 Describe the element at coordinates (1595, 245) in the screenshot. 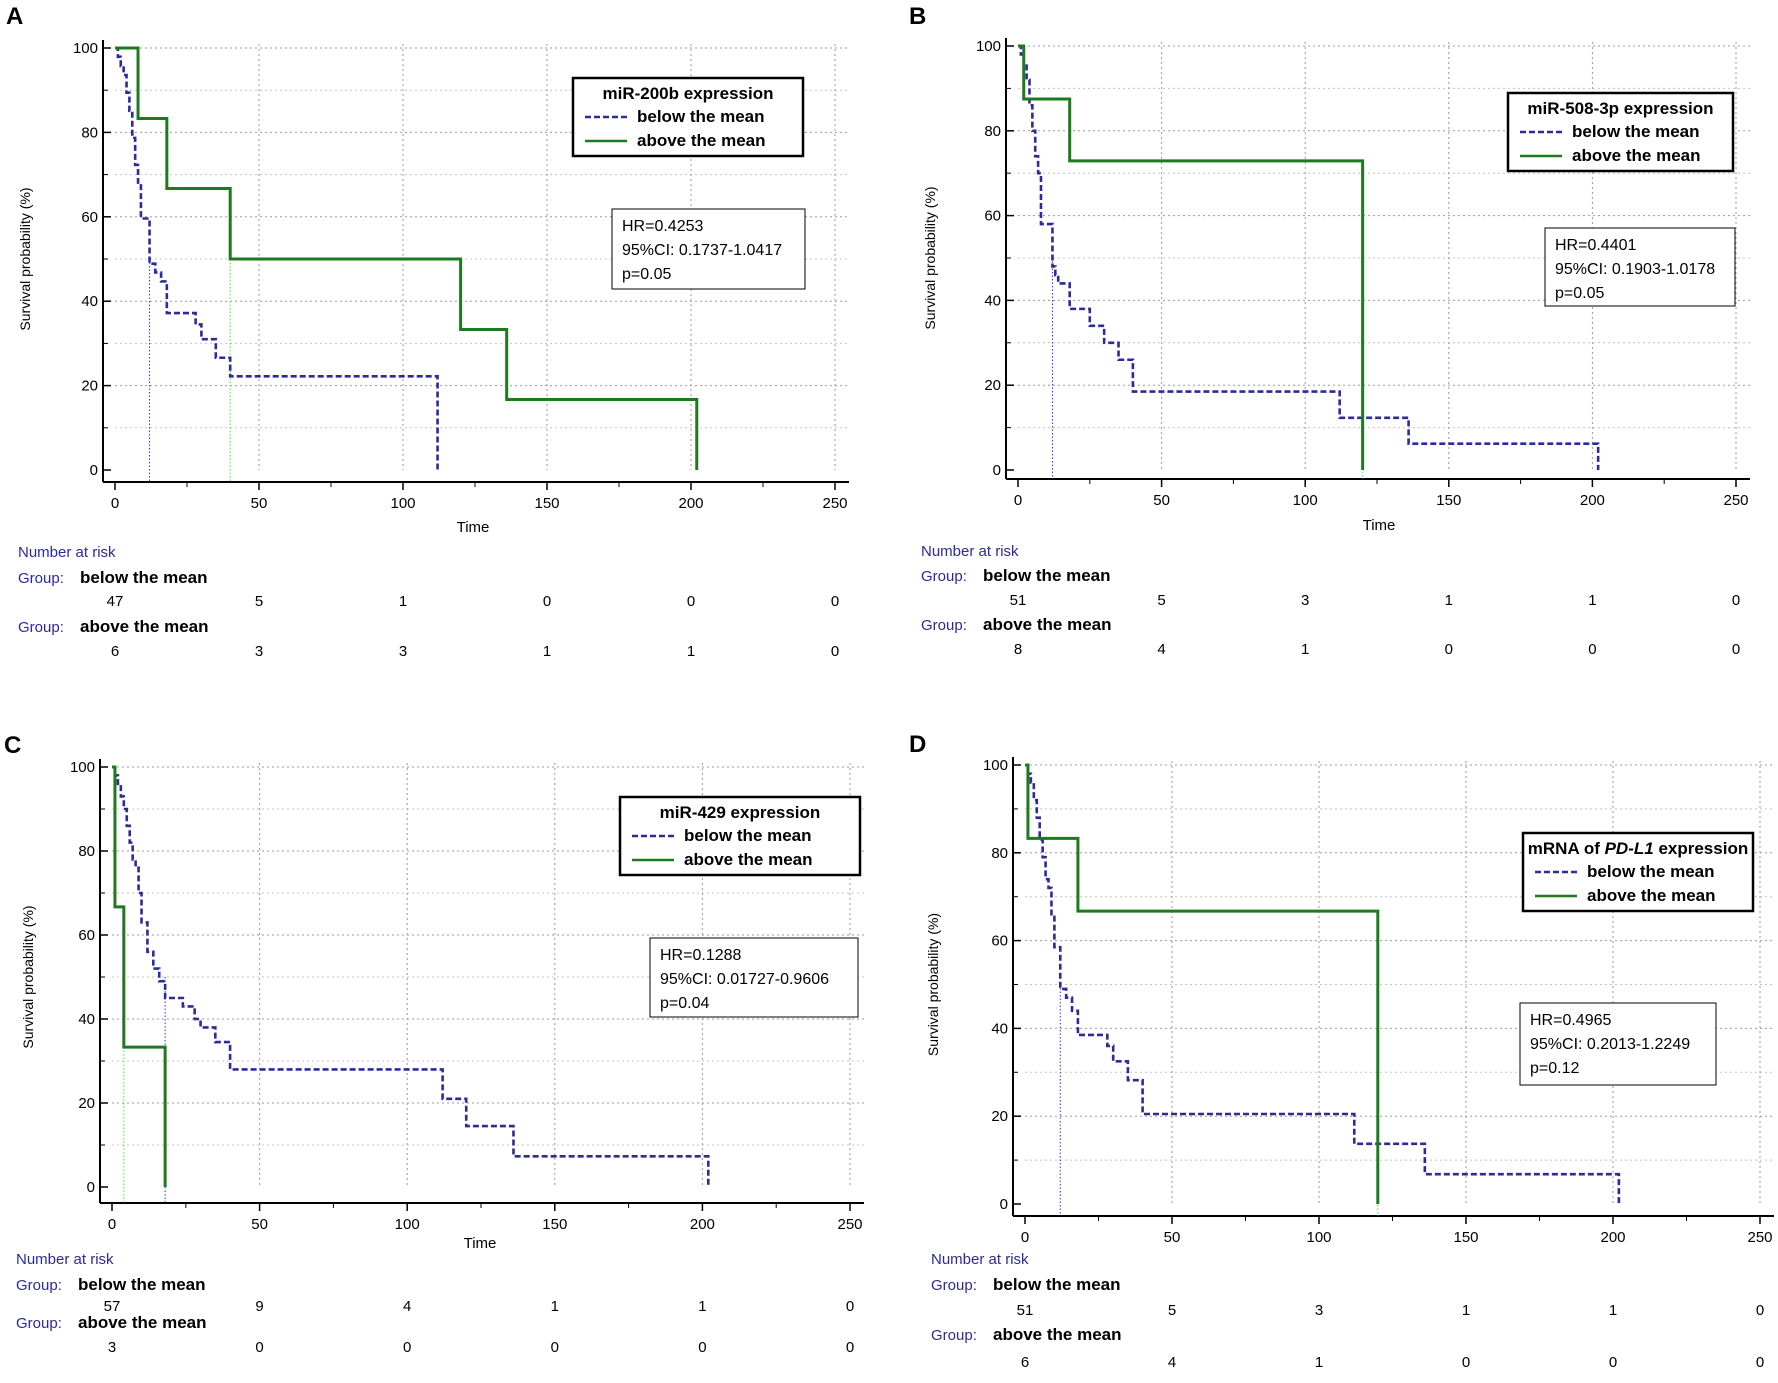

I see `stats-line: HR=0.4401` at that location.